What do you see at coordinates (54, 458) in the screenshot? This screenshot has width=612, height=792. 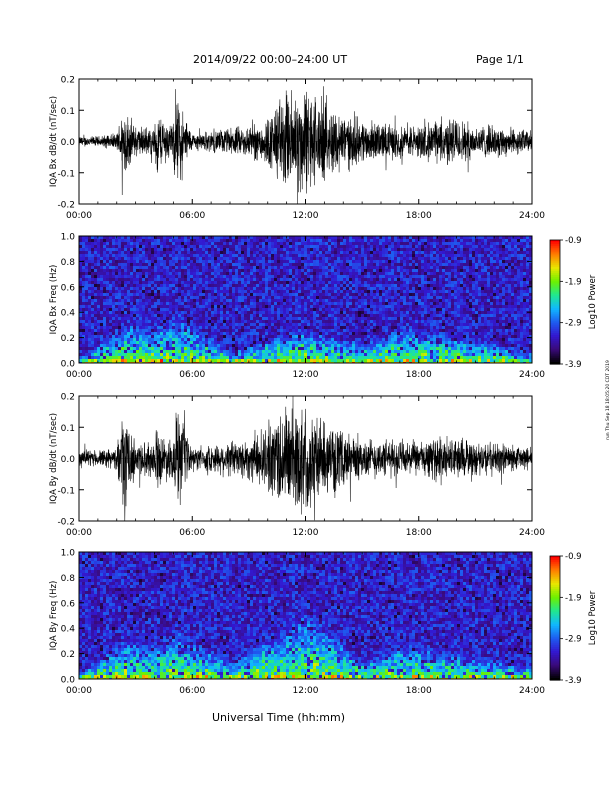 I see `y-axis-label: IQA By dB/dt (nT/sec)` at bounding box center [54, 458].